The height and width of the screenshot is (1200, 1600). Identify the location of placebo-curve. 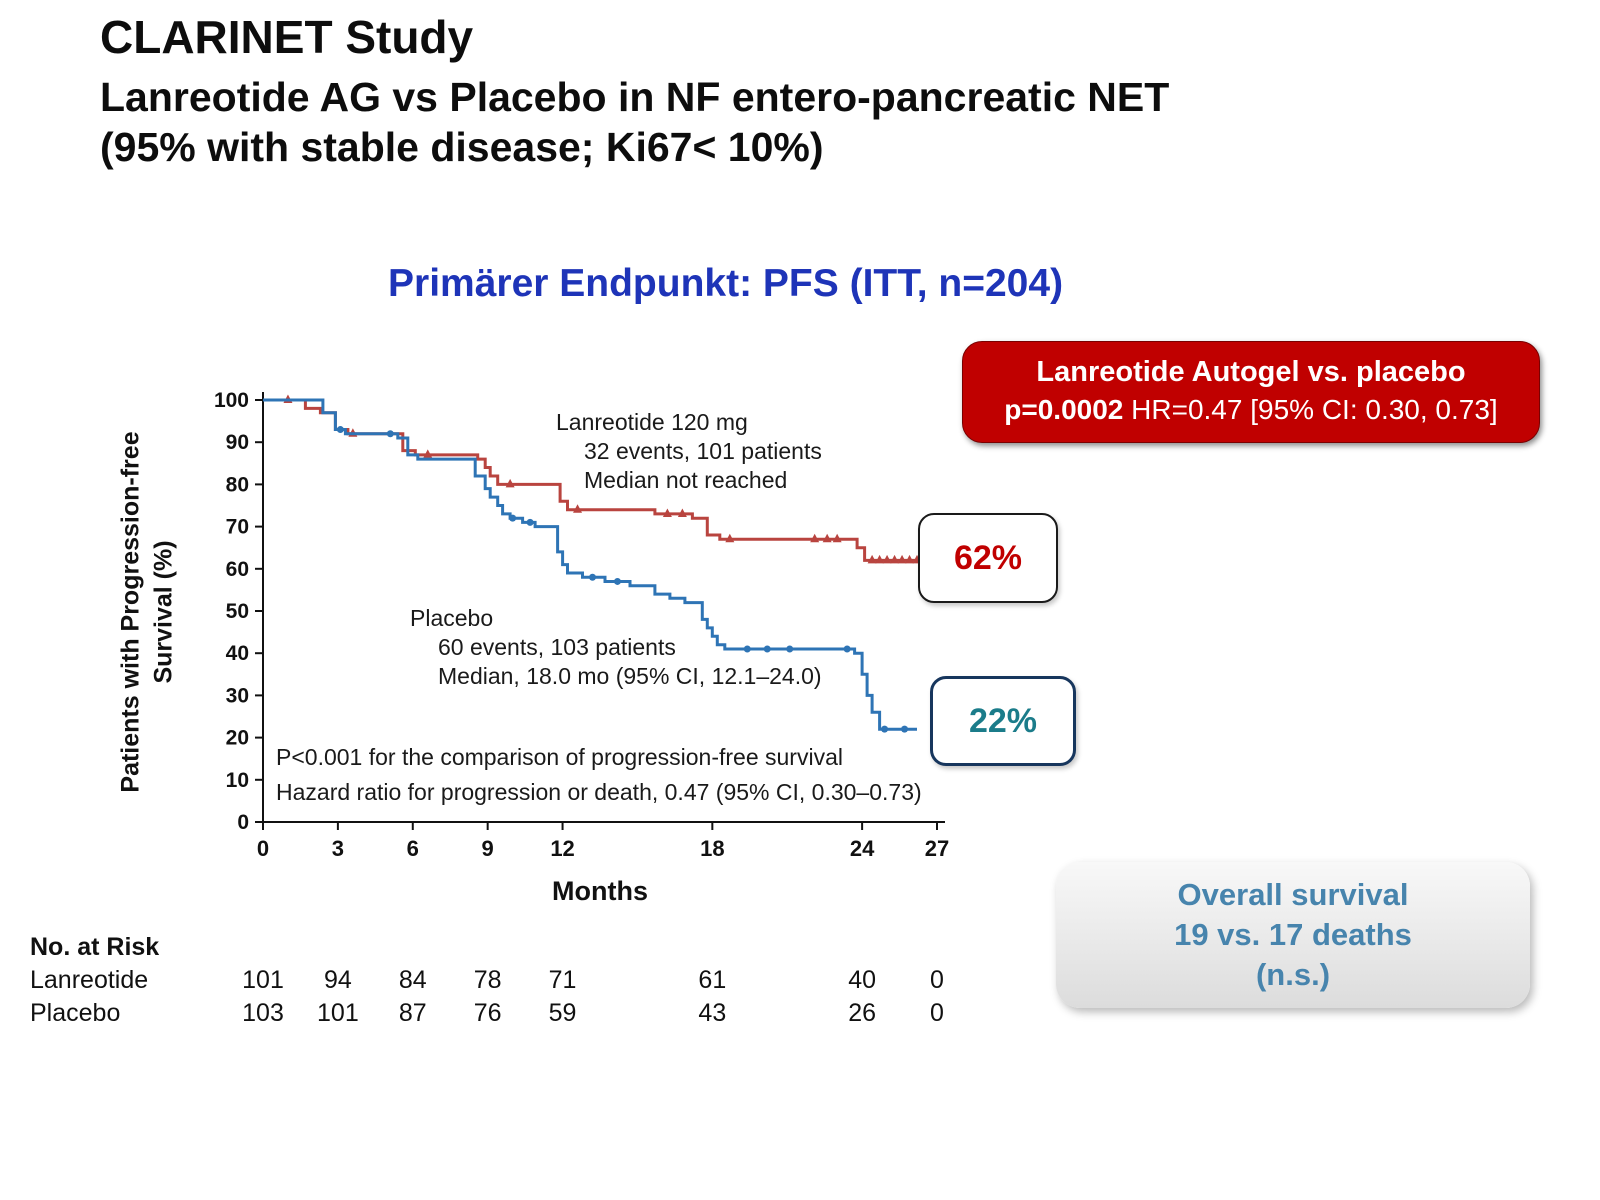
(590, 564).